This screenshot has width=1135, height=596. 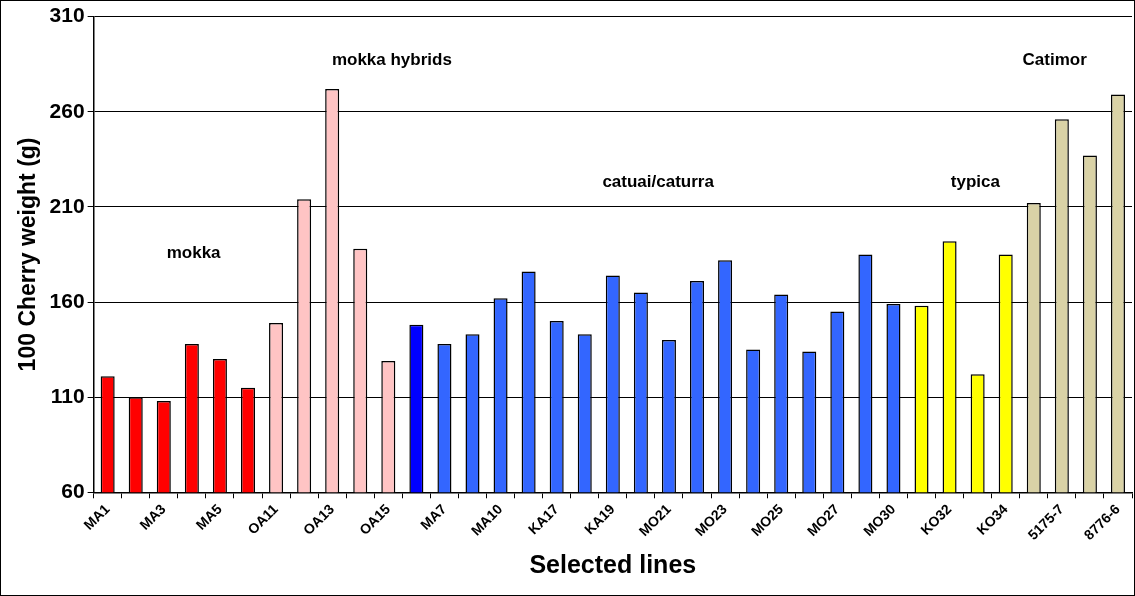 What do you see at coordinates (975, 181) in the screenshot?
I see `annotation: typica` at bounding box center [975, 181].